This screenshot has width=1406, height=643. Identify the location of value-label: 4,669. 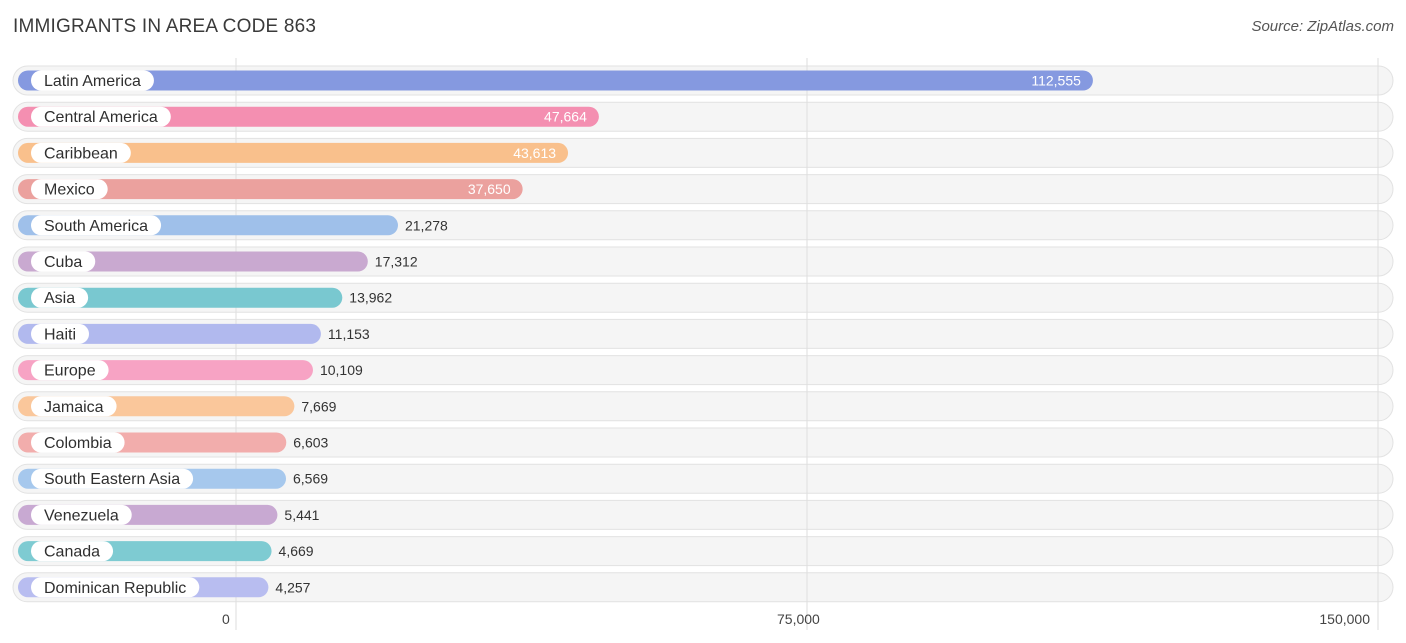
(296, 551).